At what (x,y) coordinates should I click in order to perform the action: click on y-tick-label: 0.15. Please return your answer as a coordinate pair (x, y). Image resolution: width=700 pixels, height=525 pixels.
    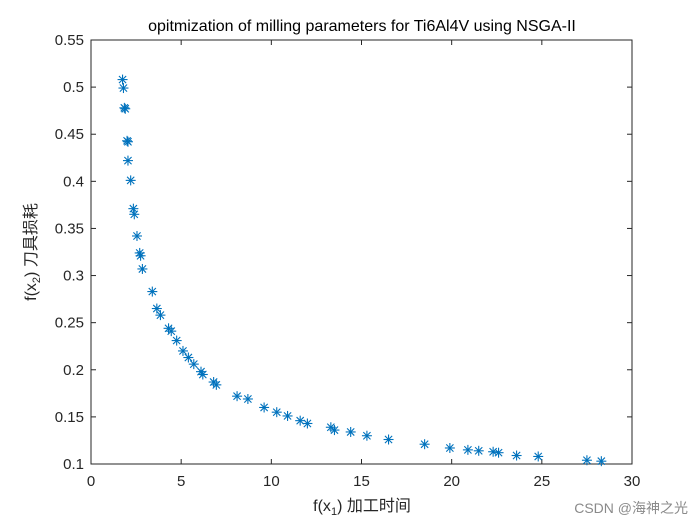
    Looking at the image, I should click on (69, 417).